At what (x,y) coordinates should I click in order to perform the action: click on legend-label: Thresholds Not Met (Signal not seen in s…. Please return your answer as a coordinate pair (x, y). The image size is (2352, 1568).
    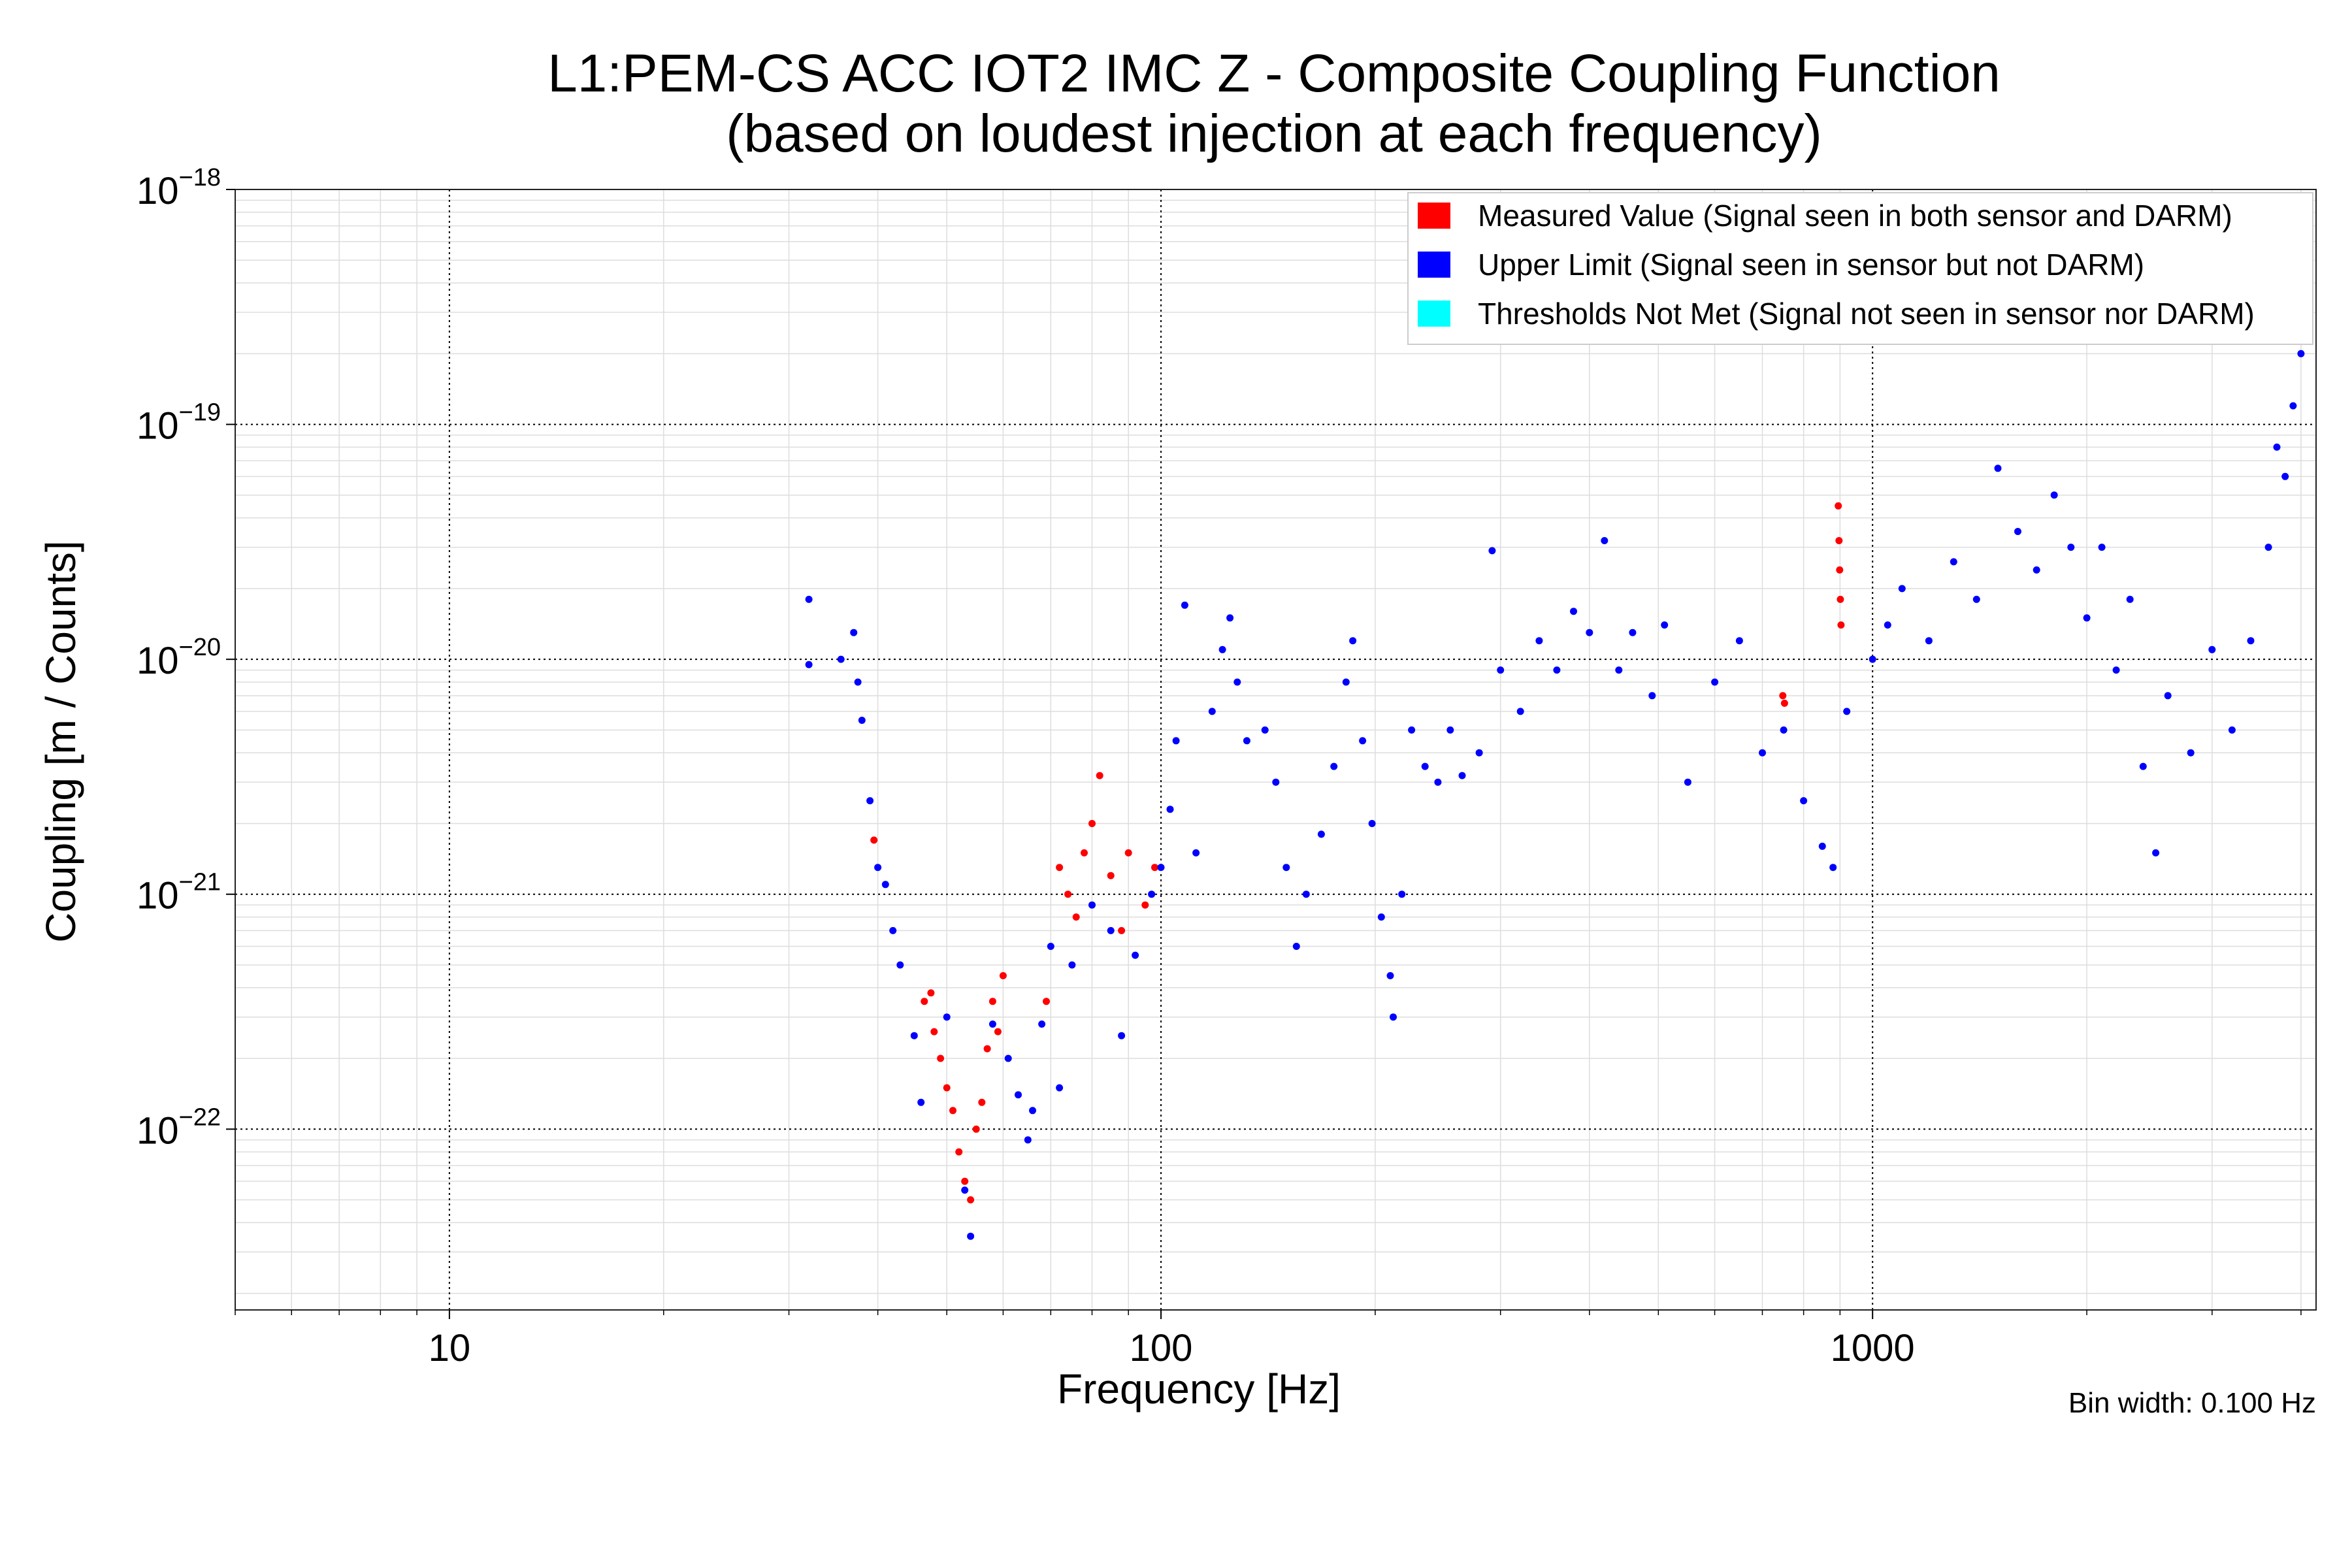
    Looking at the image, I should click on (1866, 314).